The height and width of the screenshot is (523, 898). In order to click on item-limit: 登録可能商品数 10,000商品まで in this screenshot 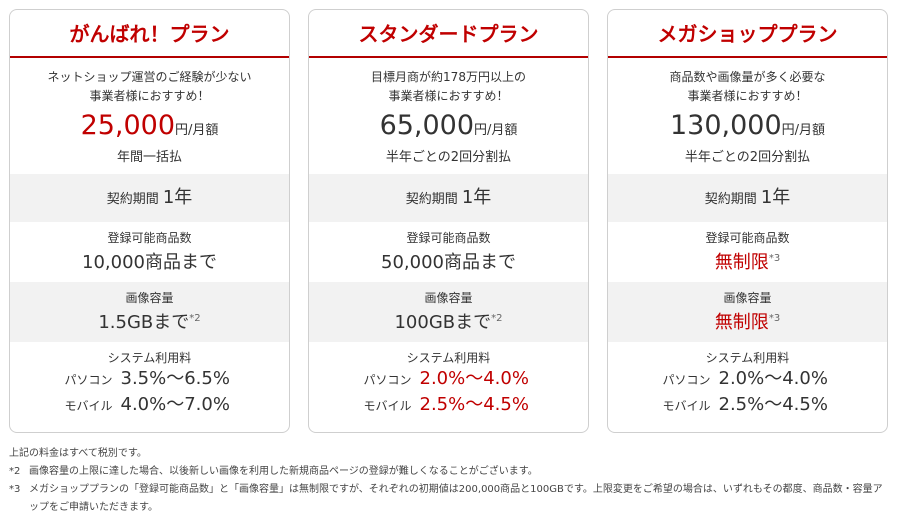, I will do `click(149, 252)`.